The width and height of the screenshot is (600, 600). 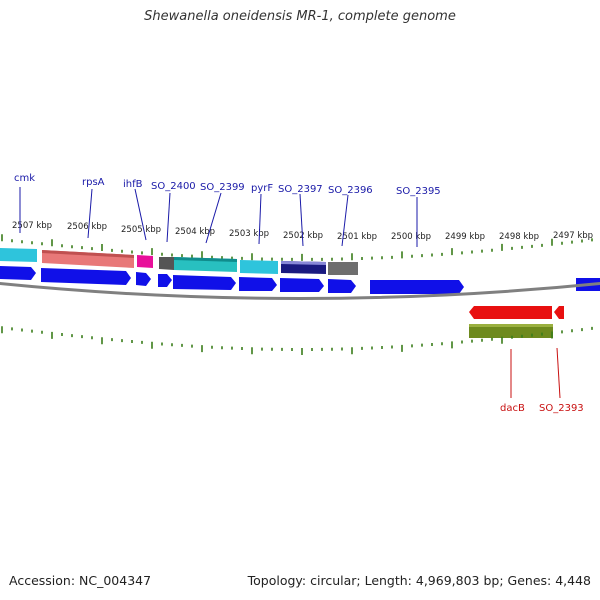 What do you see at coordinates (573, 236) in the screenshot?
I see `scale-label: 2497 kbp` at bounding box center [573, 236].